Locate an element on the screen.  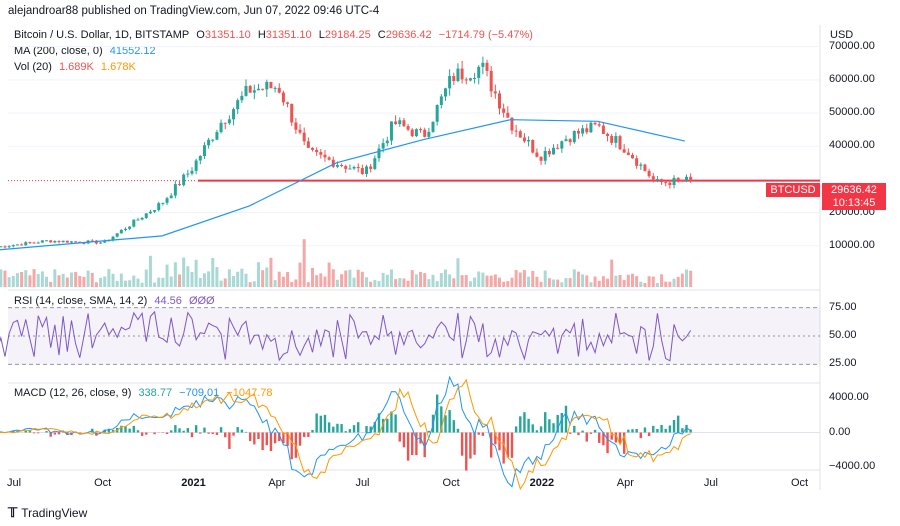
ma-label: MA (200, close, 0) is located at coordinates (58, 51).